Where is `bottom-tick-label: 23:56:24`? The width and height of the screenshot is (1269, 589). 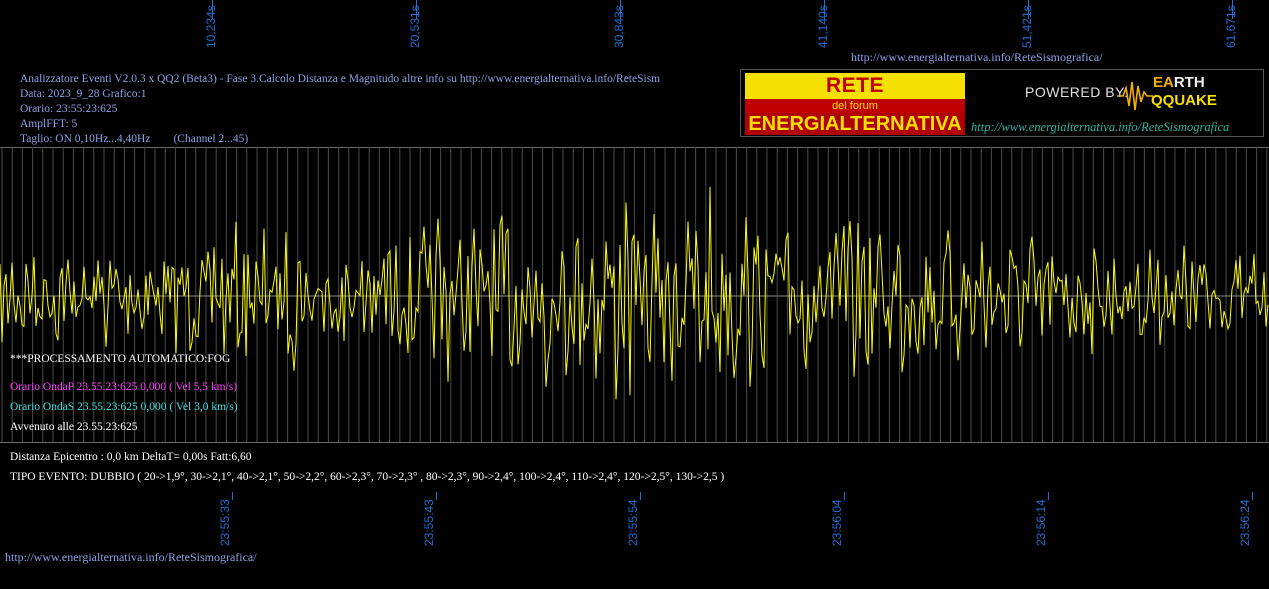 bottom-tick-label: 23:56:24 is located at coordinates (1245, 522).